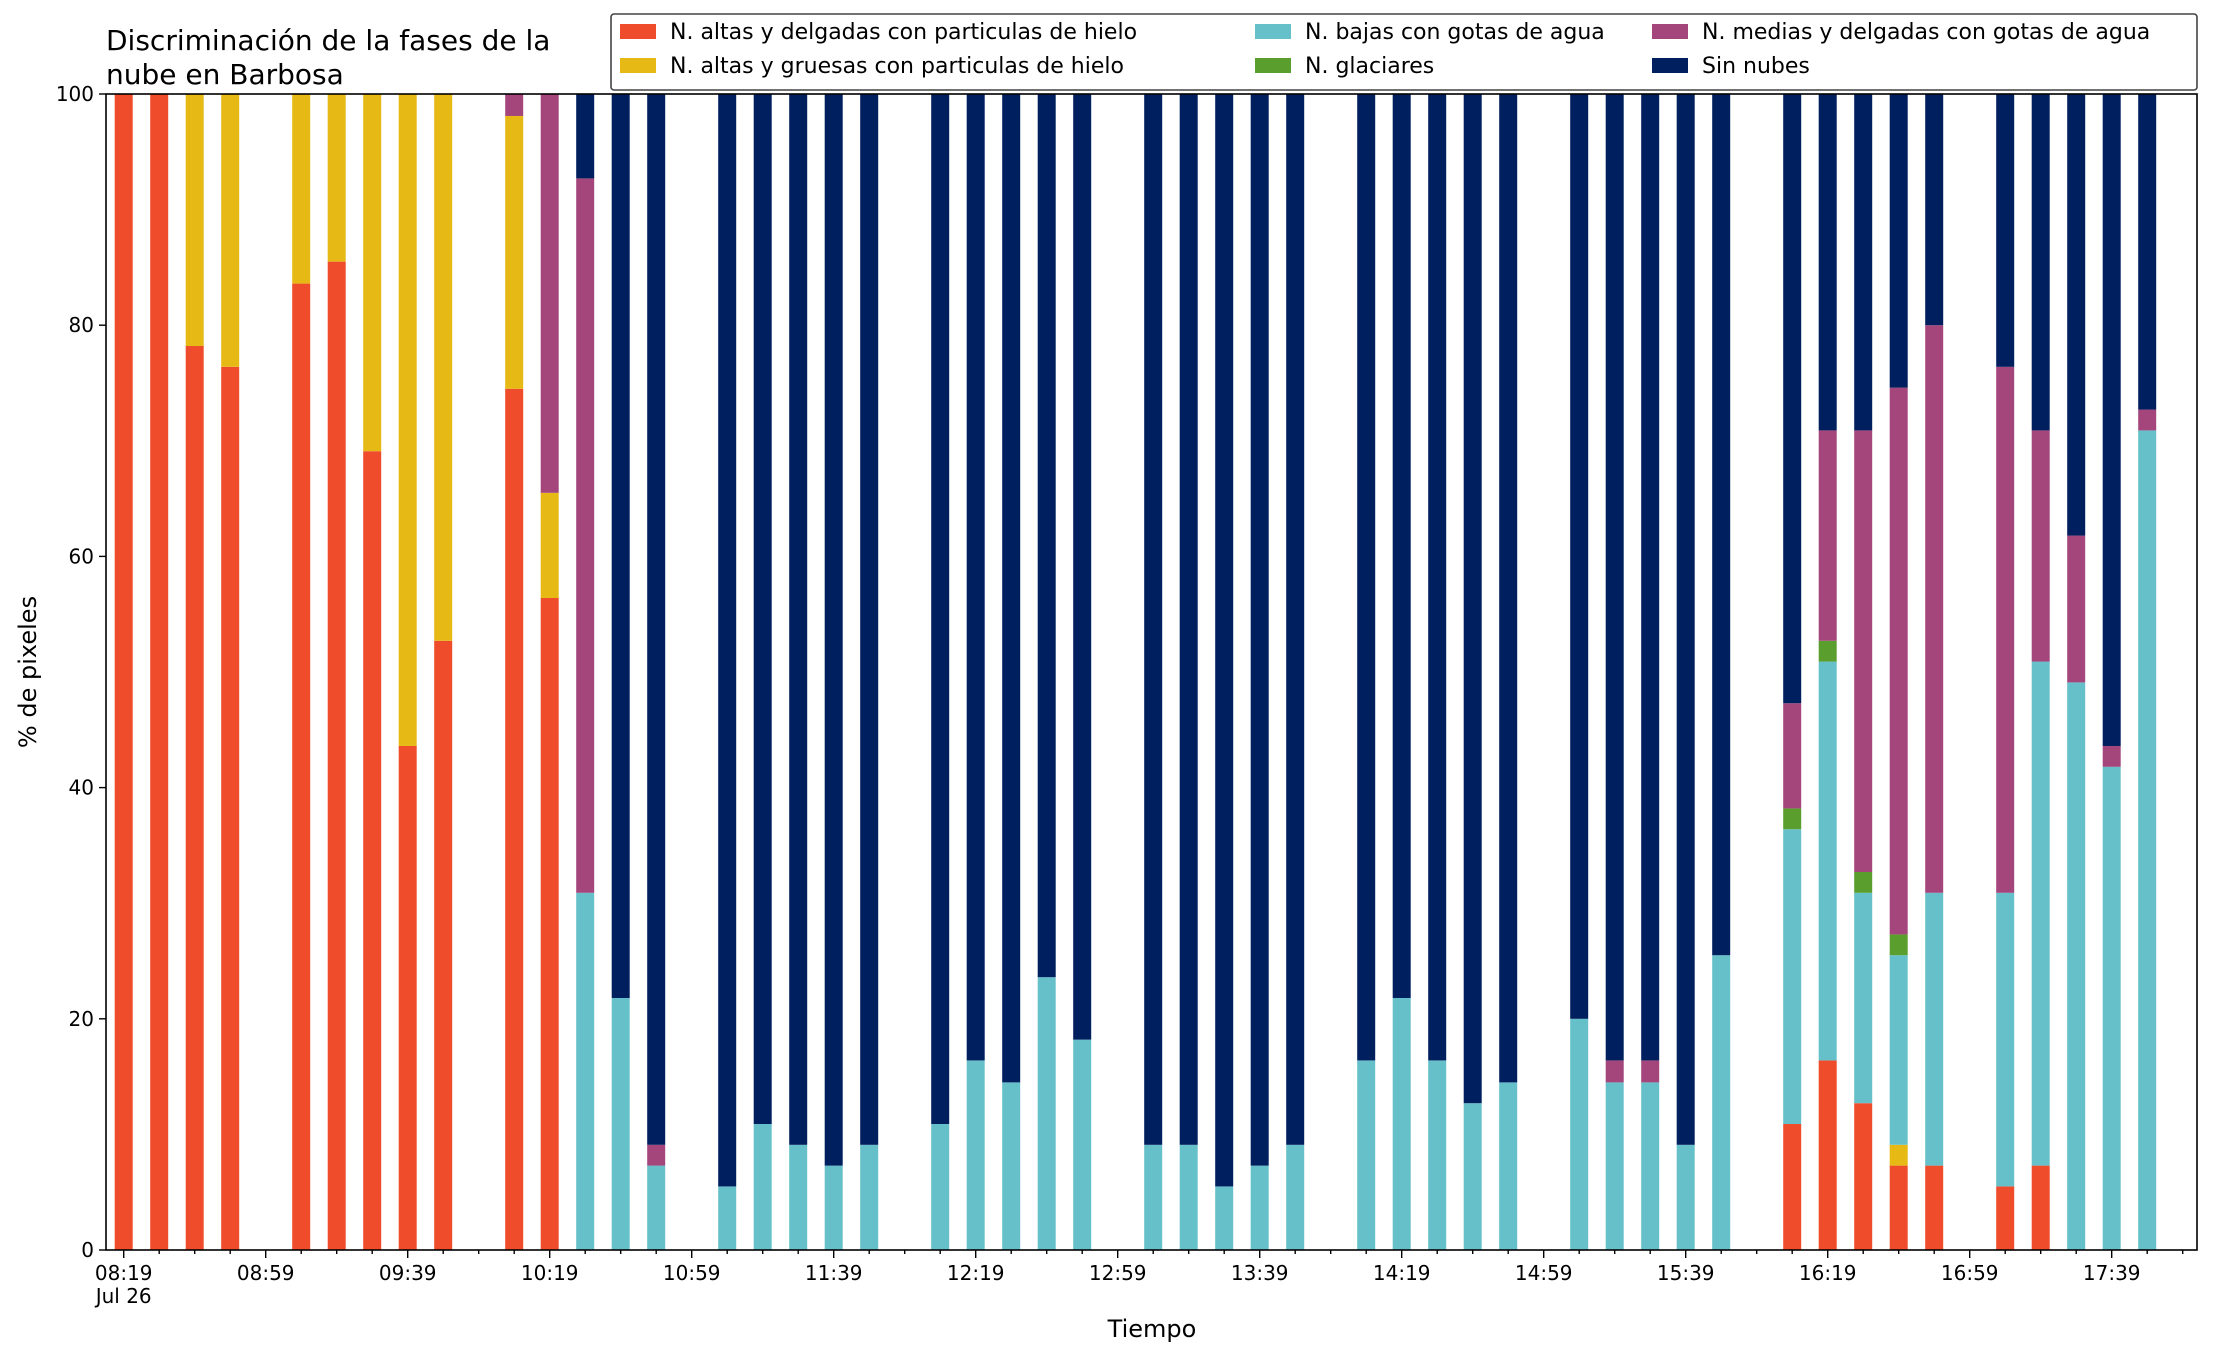  What do you see at coordinates (1970, 1273) in the screenshot?
I see `x-tick-label: 16:59` at bounding box center [1970, 1273].